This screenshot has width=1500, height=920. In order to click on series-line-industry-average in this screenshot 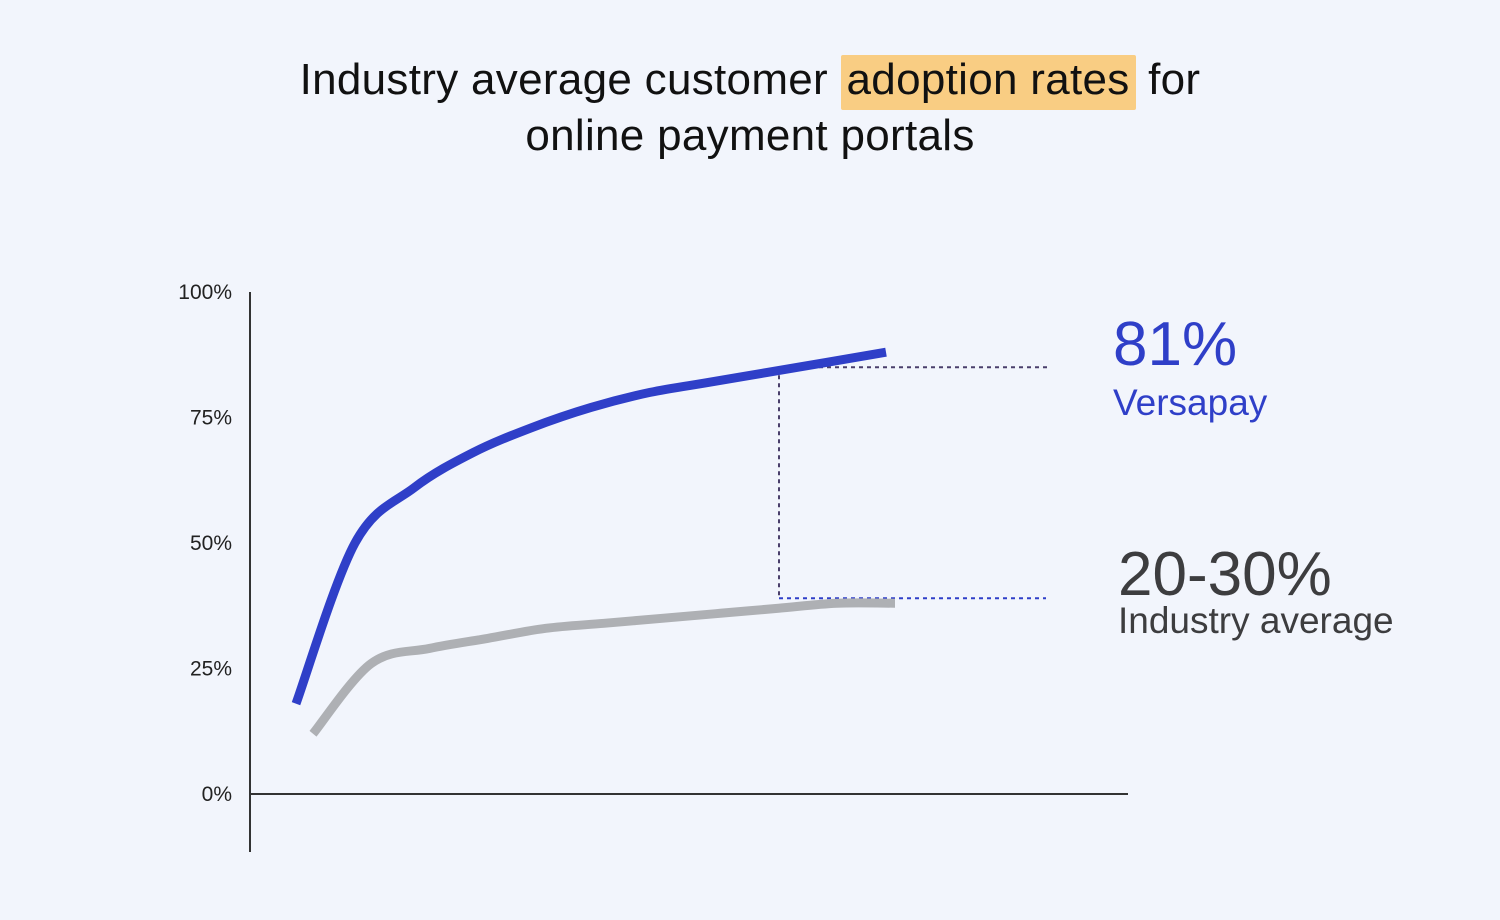, I will do `click(602, 667)`.